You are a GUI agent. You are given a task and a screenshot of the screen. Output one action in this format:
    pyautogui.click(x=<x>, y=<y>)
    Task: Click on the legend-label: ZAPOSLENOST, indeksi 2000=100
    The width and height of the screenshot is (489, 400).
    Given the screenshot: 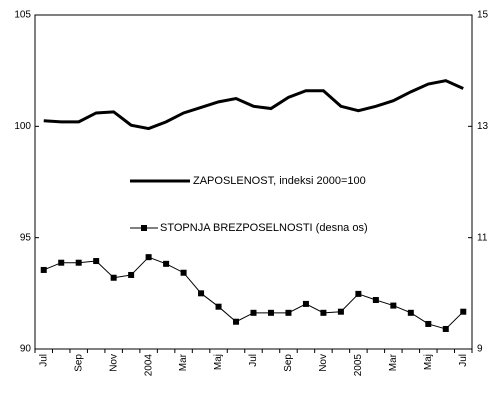 What is the action you would take?
    pyautogui.click(x=279, y=181)
    